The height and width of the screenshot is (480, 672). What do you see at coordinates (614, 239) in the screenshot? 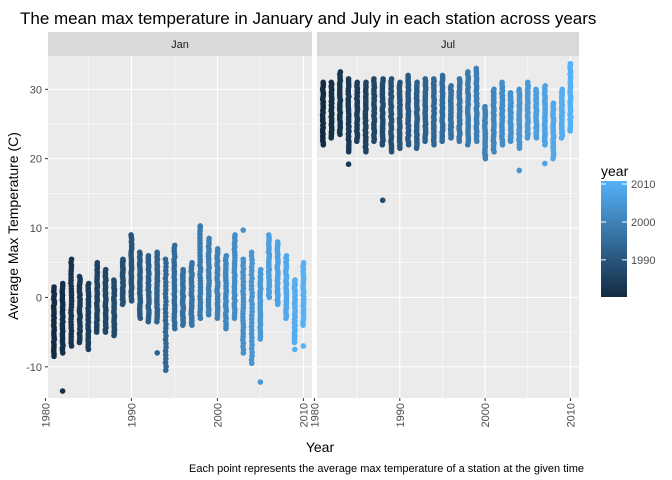
I see `legend-colorbar` at bounding box center [614, 239].